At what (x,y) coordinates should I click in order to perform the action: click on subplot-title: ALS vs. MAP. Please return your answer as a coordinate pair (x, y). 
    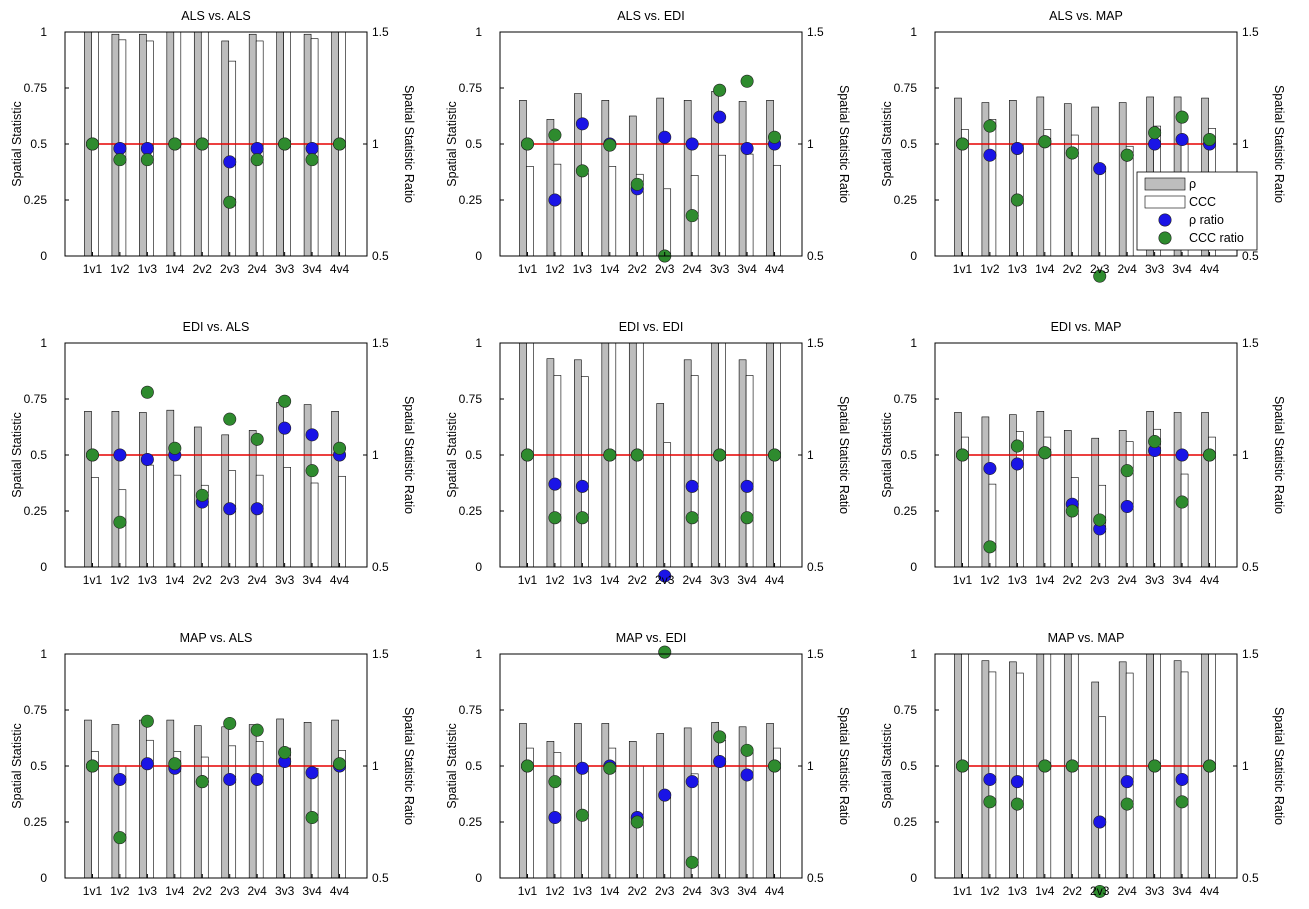
    Looking at the image, I should click on (1086, 16).